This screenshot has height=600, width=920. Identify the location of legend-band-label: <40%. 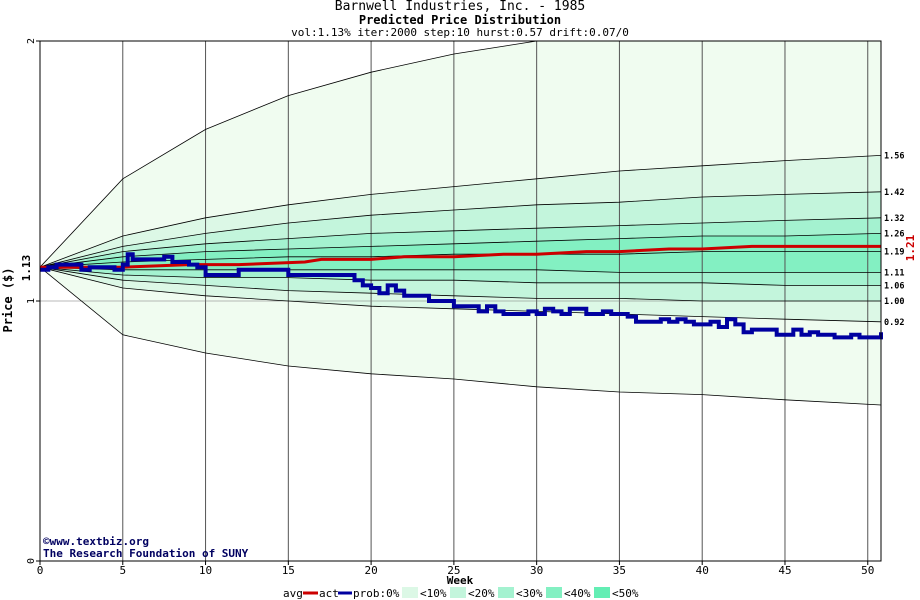
(577, 593).